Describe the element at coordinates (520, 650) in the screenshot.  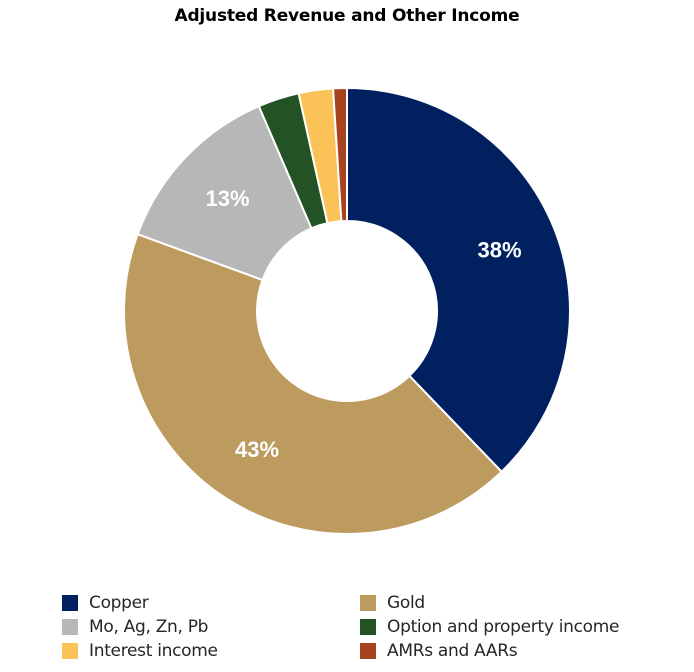
I see `legend-item-amrs-aars: AMRs and AARs` at that location.